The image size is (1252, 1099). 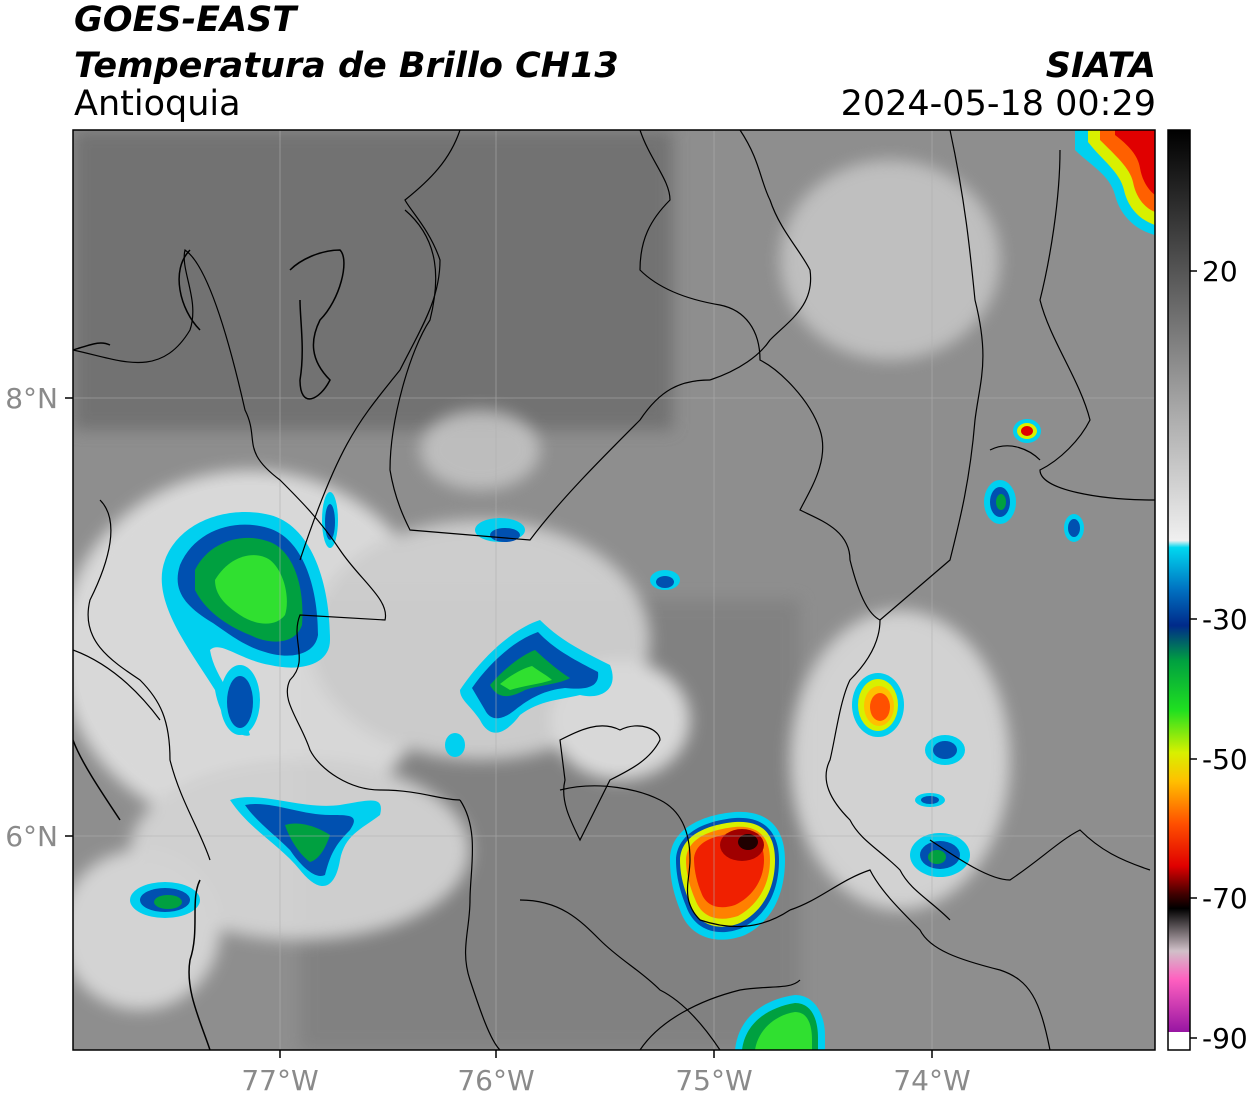 What do you see at coordinates (346, 66) in the screenshot?
I see `map-subtitle: Temperatura de Brillo CH13` at bounding box center [346, 66].